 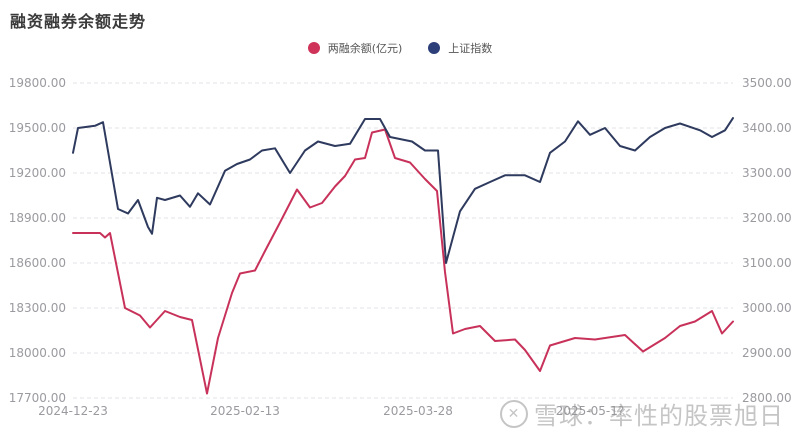 I want to click on right-axis-tick: 3500.00, so click(x=767, y=83).